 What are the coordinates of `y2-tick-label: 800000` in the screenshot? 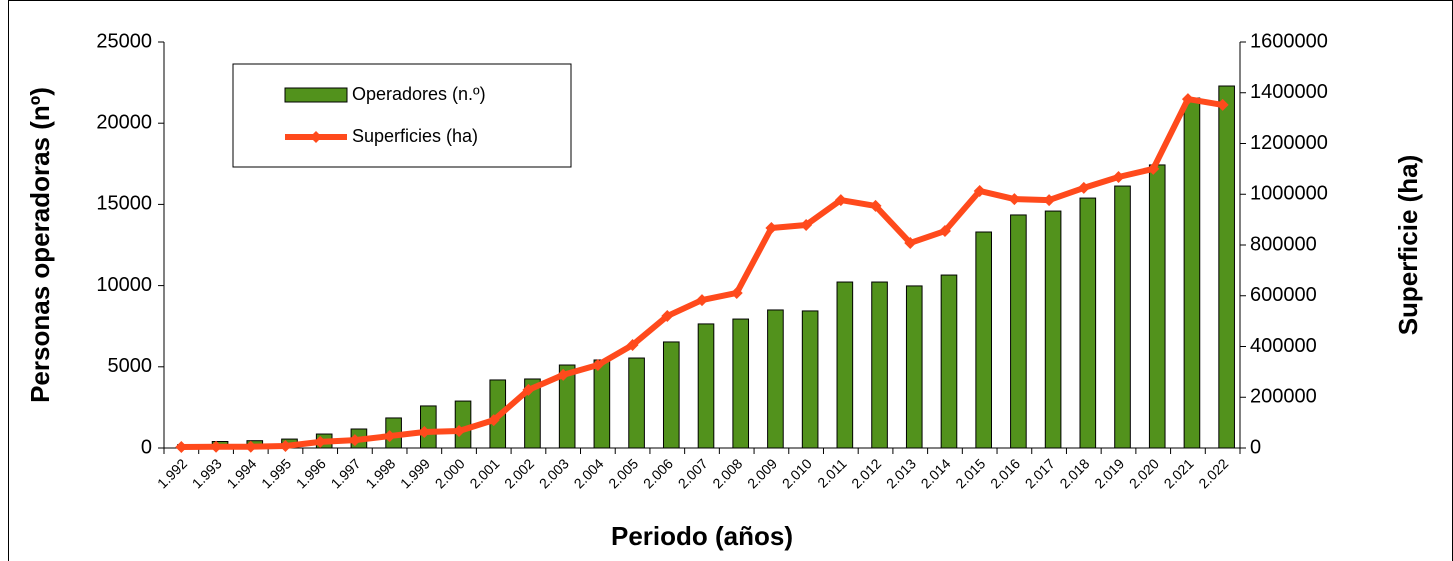 It's located at (1283, 244).